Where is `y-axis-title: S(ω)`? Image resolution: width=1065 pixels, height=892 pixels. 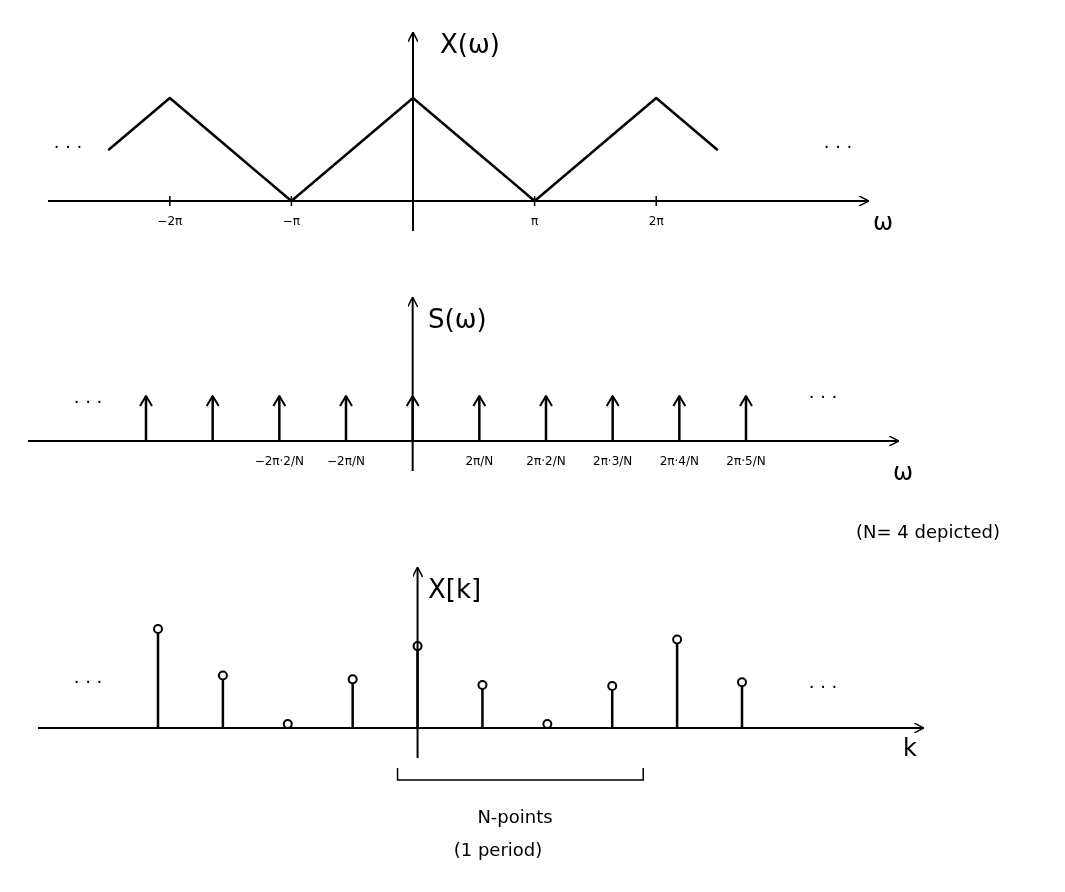
y-axis-title: S(ω) is located at coordinates (457, 319).